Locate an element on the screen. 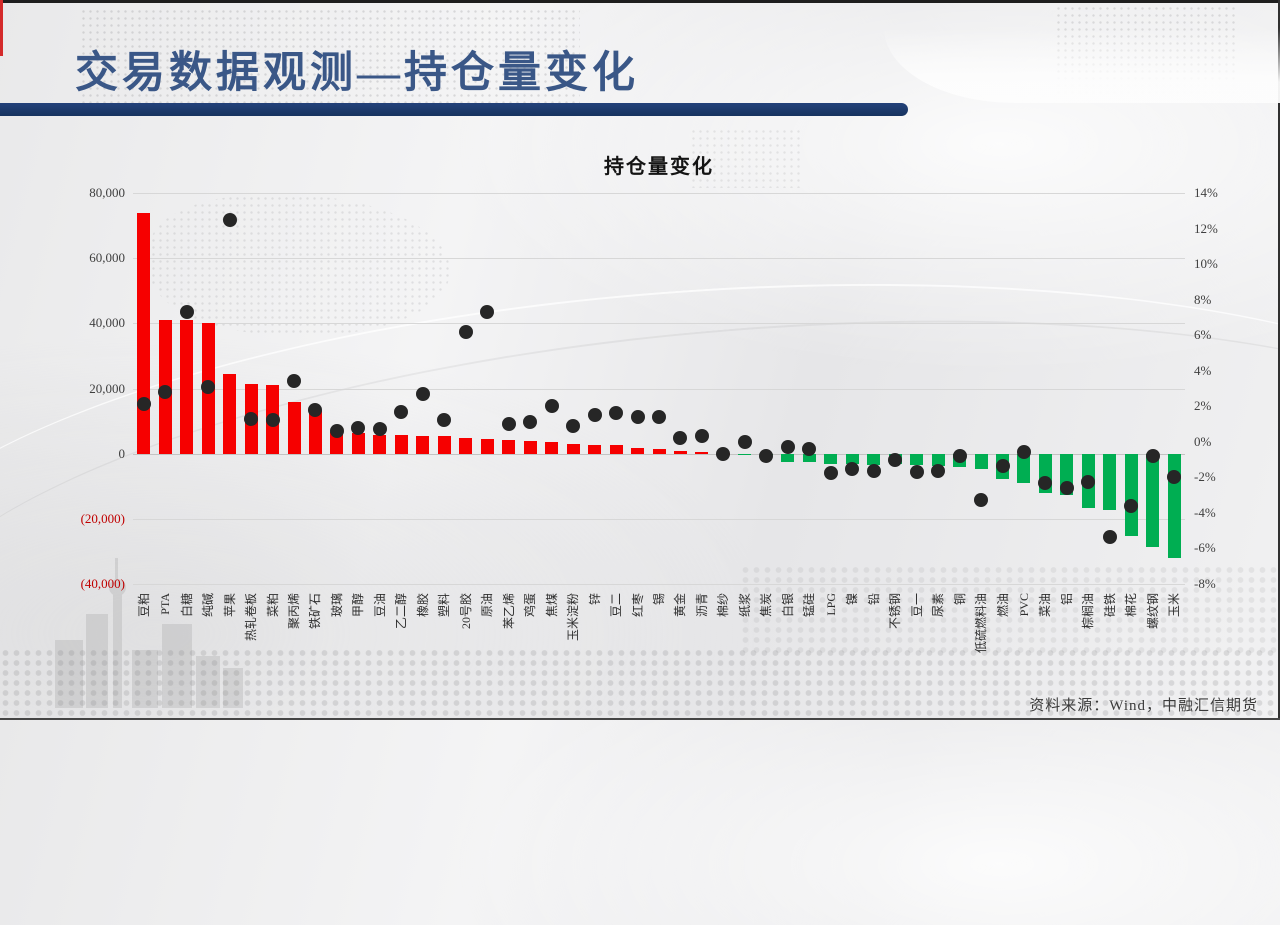 Image resolution: width=1280 pixels, height=925 pixels. bar-原油 is located at coordinates (487, 446).